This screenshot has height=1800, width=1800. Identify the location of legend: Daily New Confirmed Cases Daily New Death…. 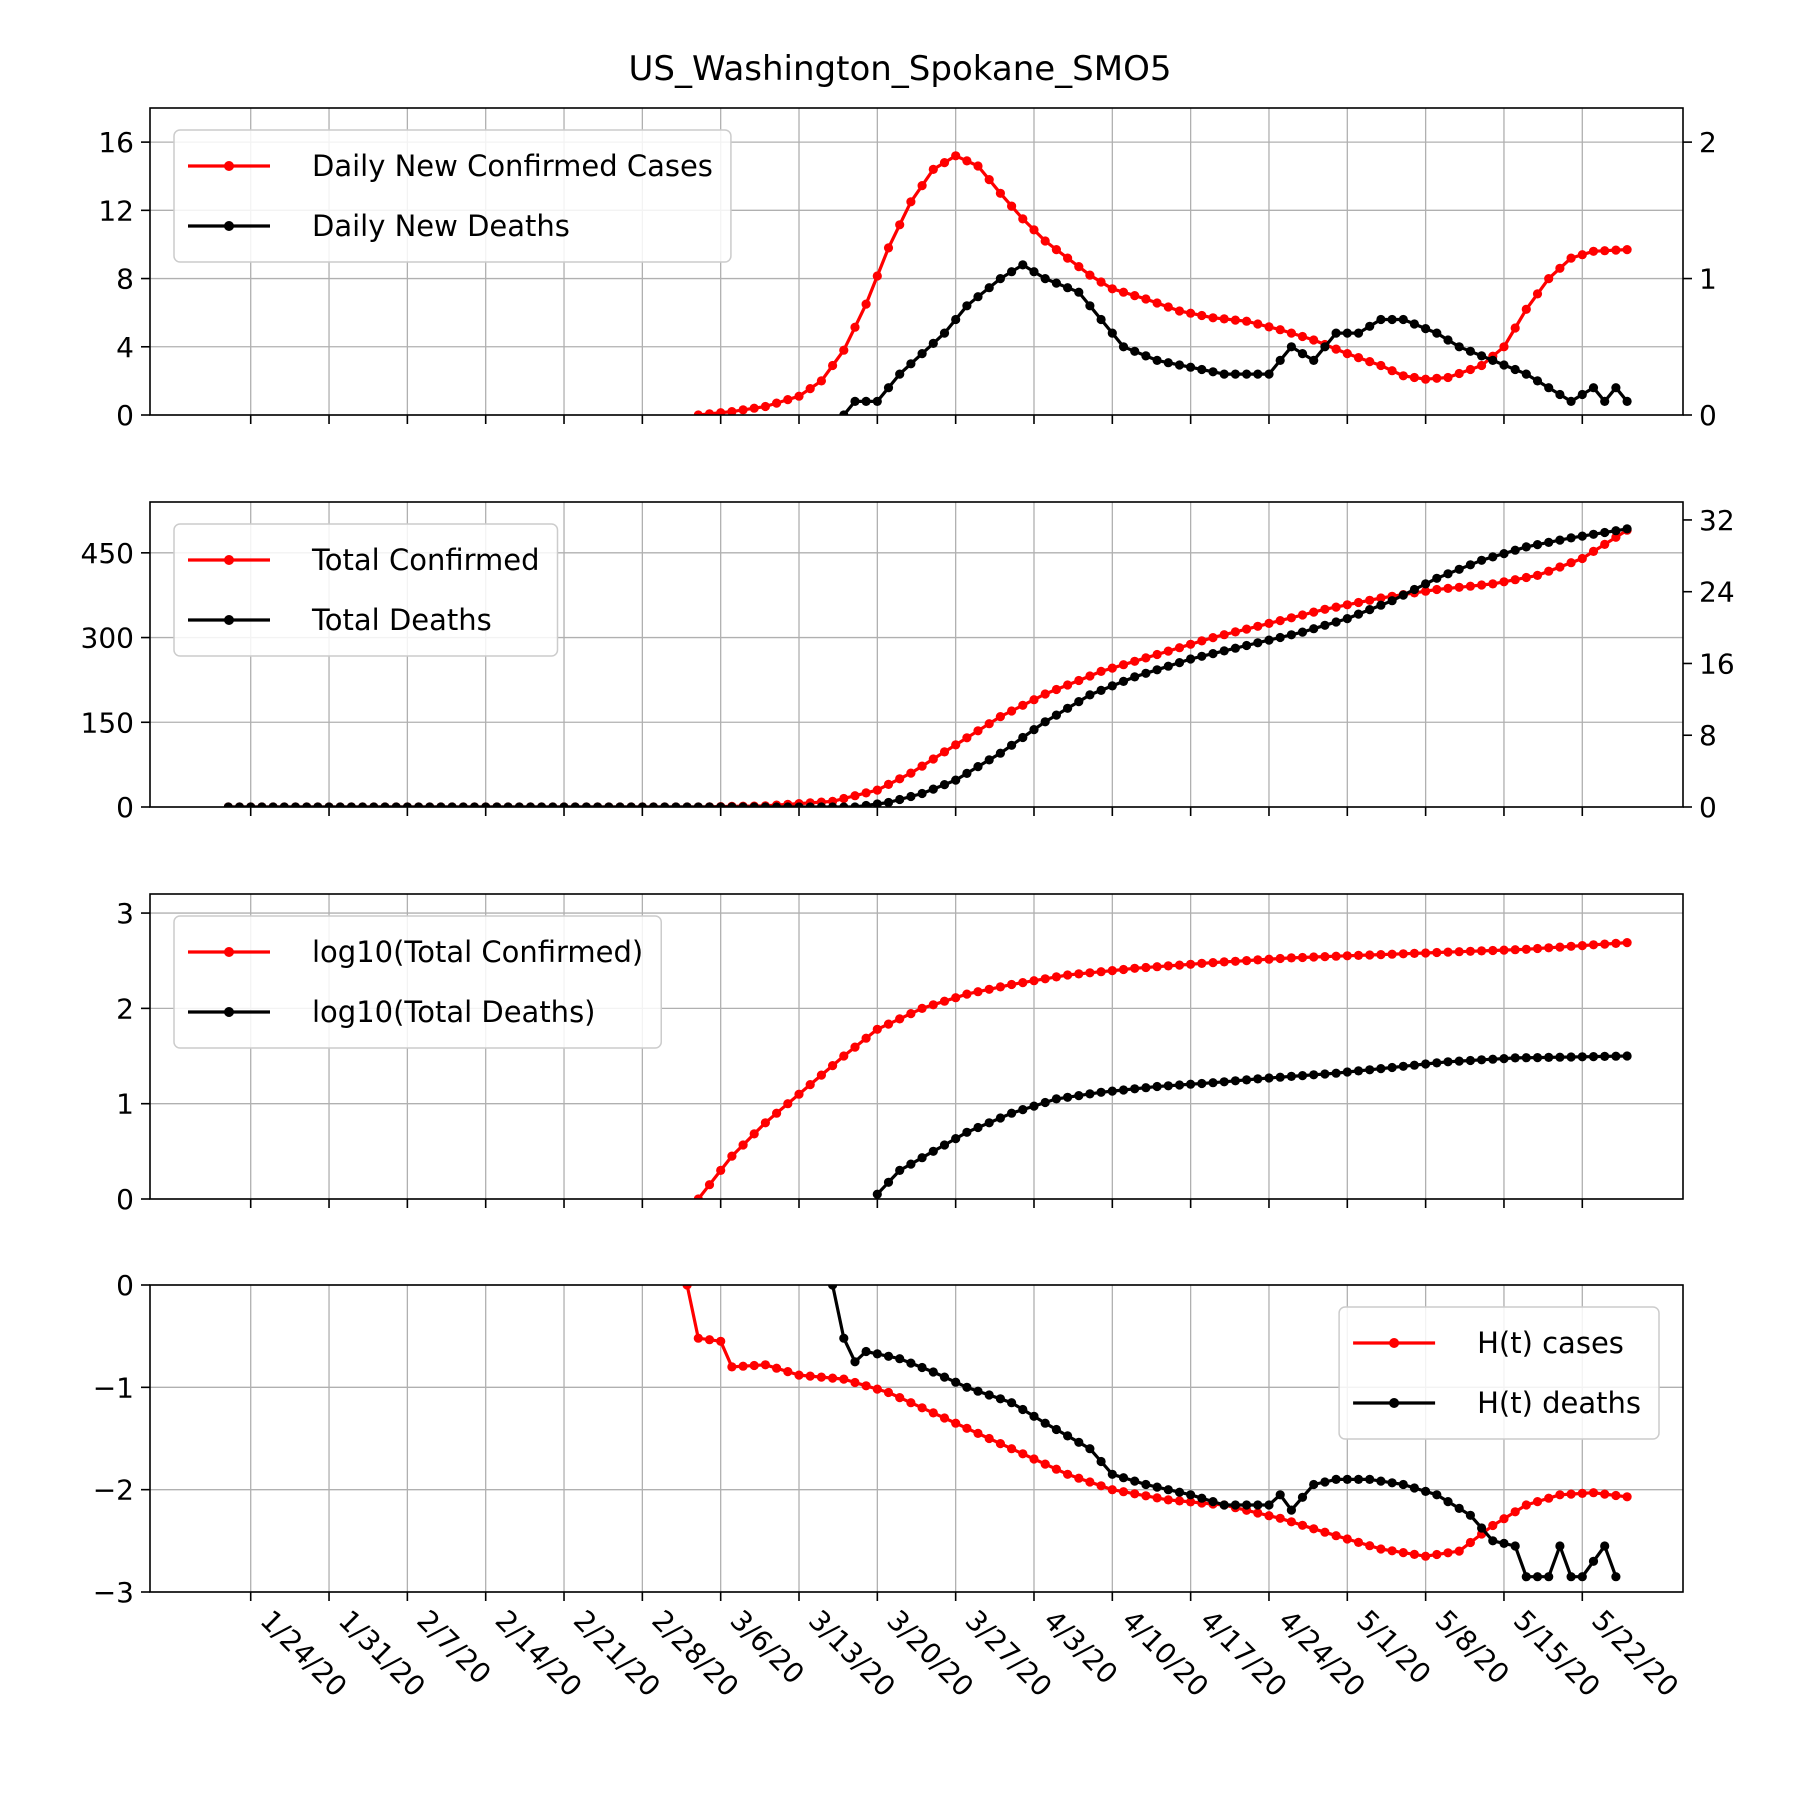
(452, 196).